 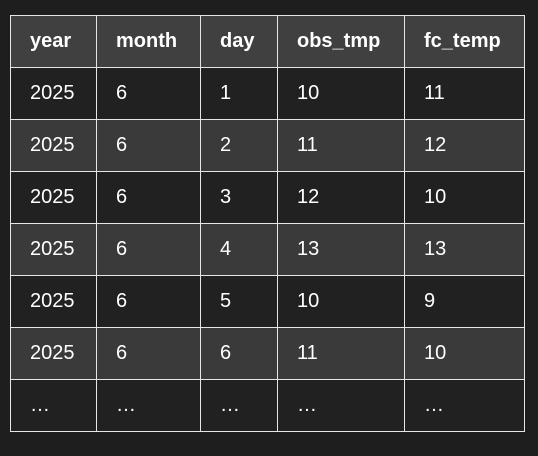 I want to click on cell-obs-tmp: 12, so click(x=341, y=197).